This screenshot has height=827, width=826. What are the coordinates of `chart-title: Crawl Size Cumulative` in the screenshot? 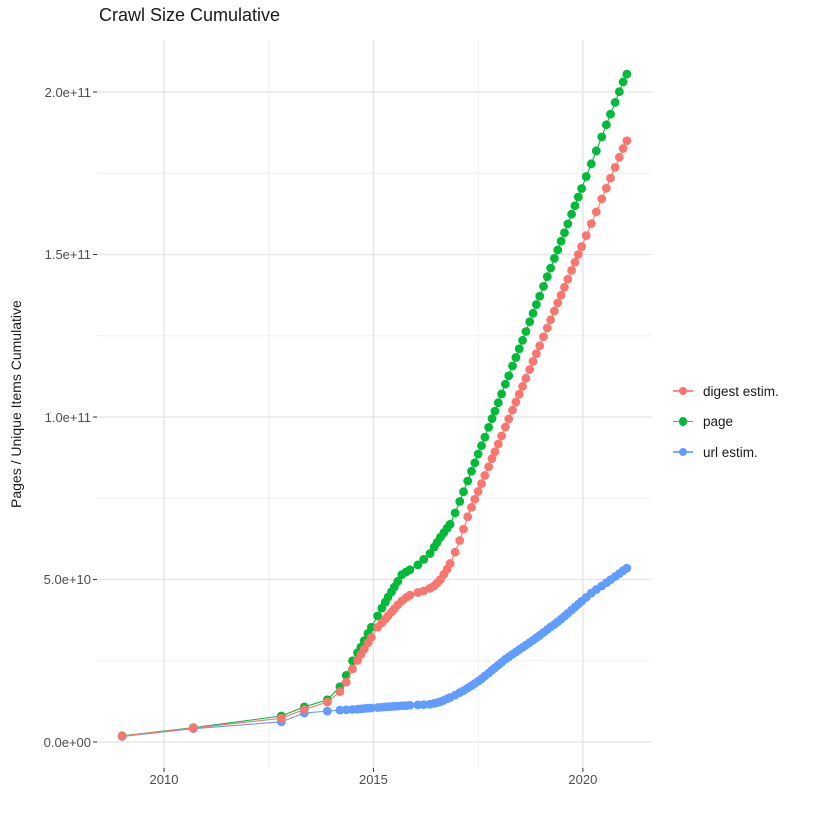 It's located at (190, 15).